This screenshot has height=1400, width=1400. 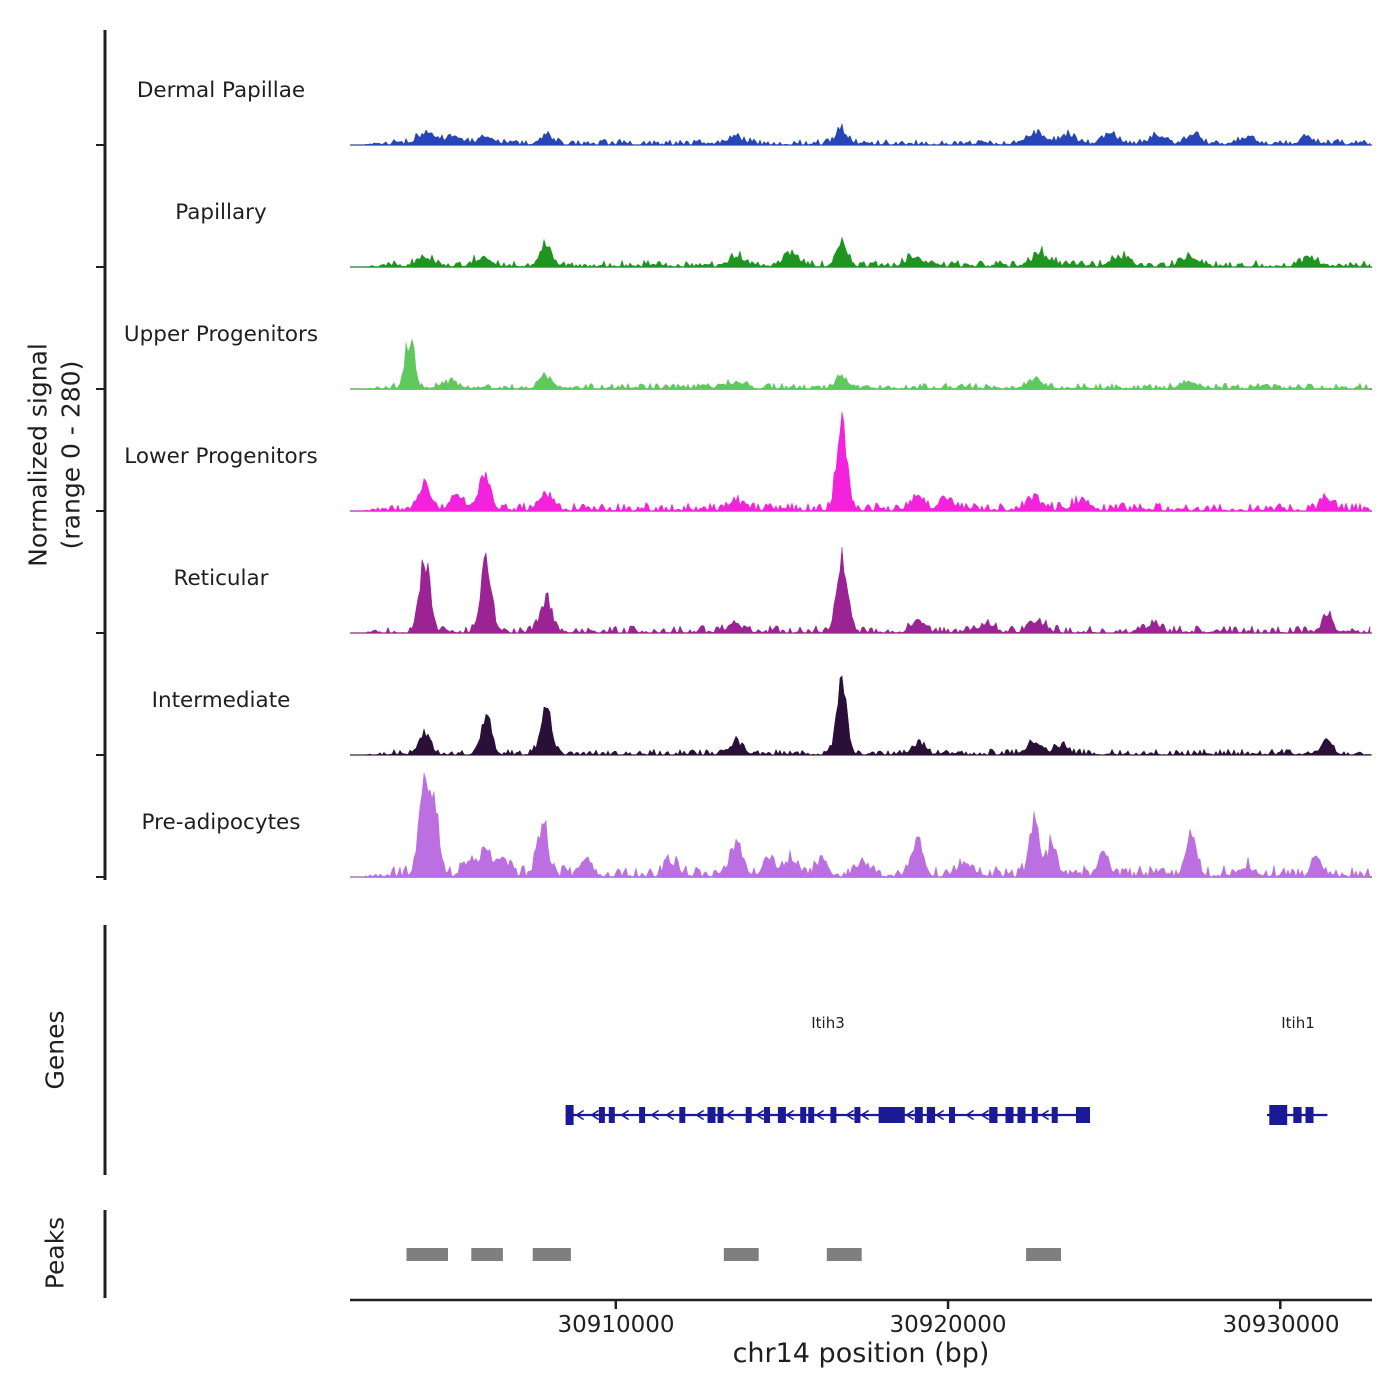 I want to click on signal-area-reticular, so click(x=860, y=590).